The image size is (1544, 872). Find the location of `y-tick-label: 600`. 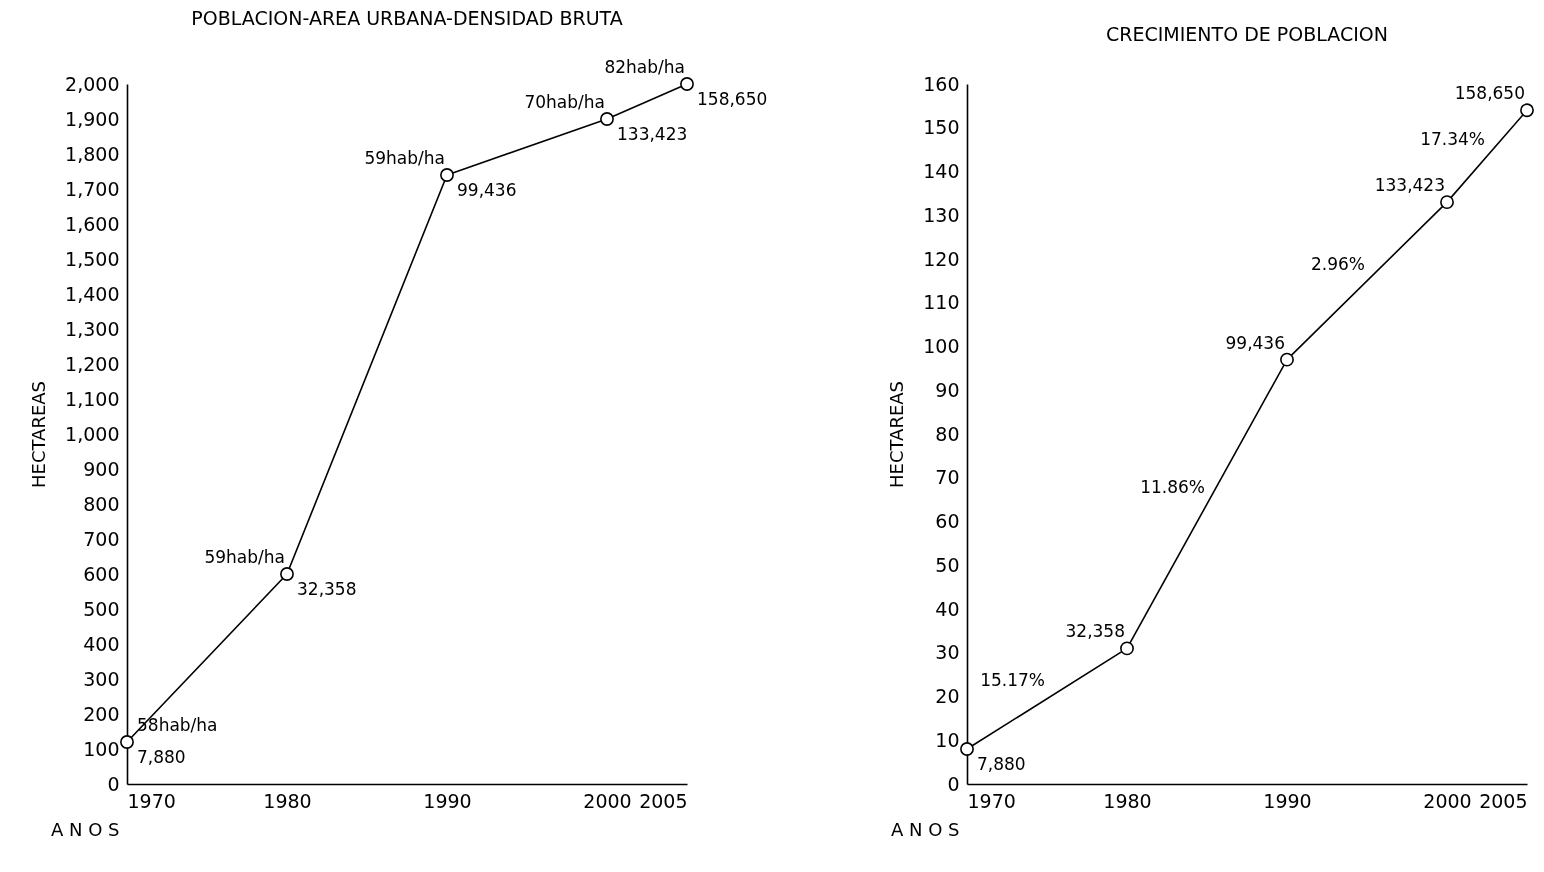

y-tick-label: 600 is located at coordinates (101, 573).